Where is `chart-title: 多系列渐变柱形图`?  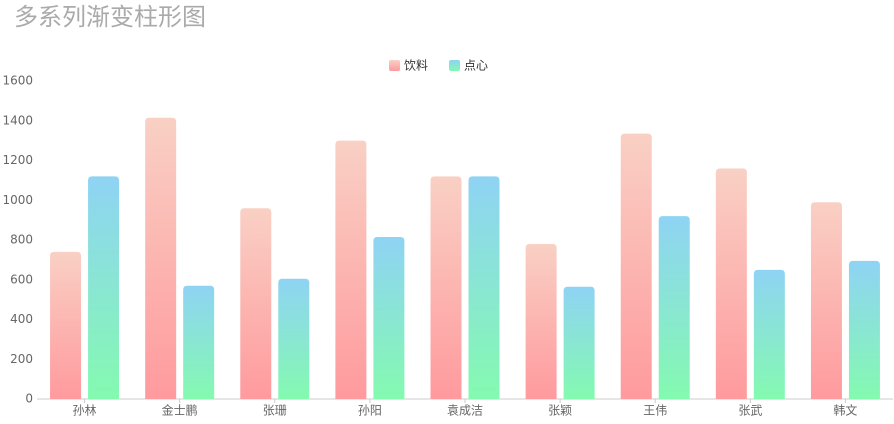
chart-title: 多系列渐变柱形图 is located at coordinates (110, 17).